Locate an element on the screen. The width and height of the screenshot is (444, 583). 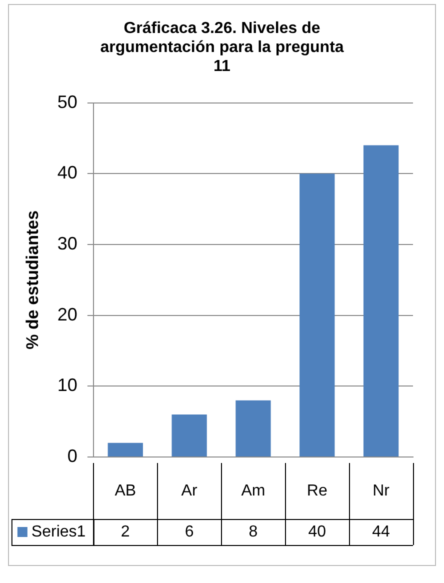
x-tick-label: Ar is located at coordinates (189, 491).